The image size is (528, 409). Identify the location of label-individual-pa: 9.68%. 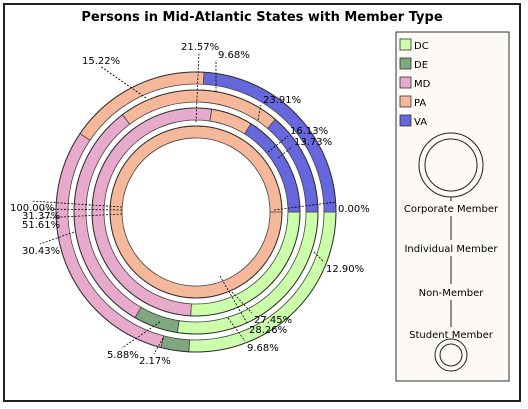
(234, 55).